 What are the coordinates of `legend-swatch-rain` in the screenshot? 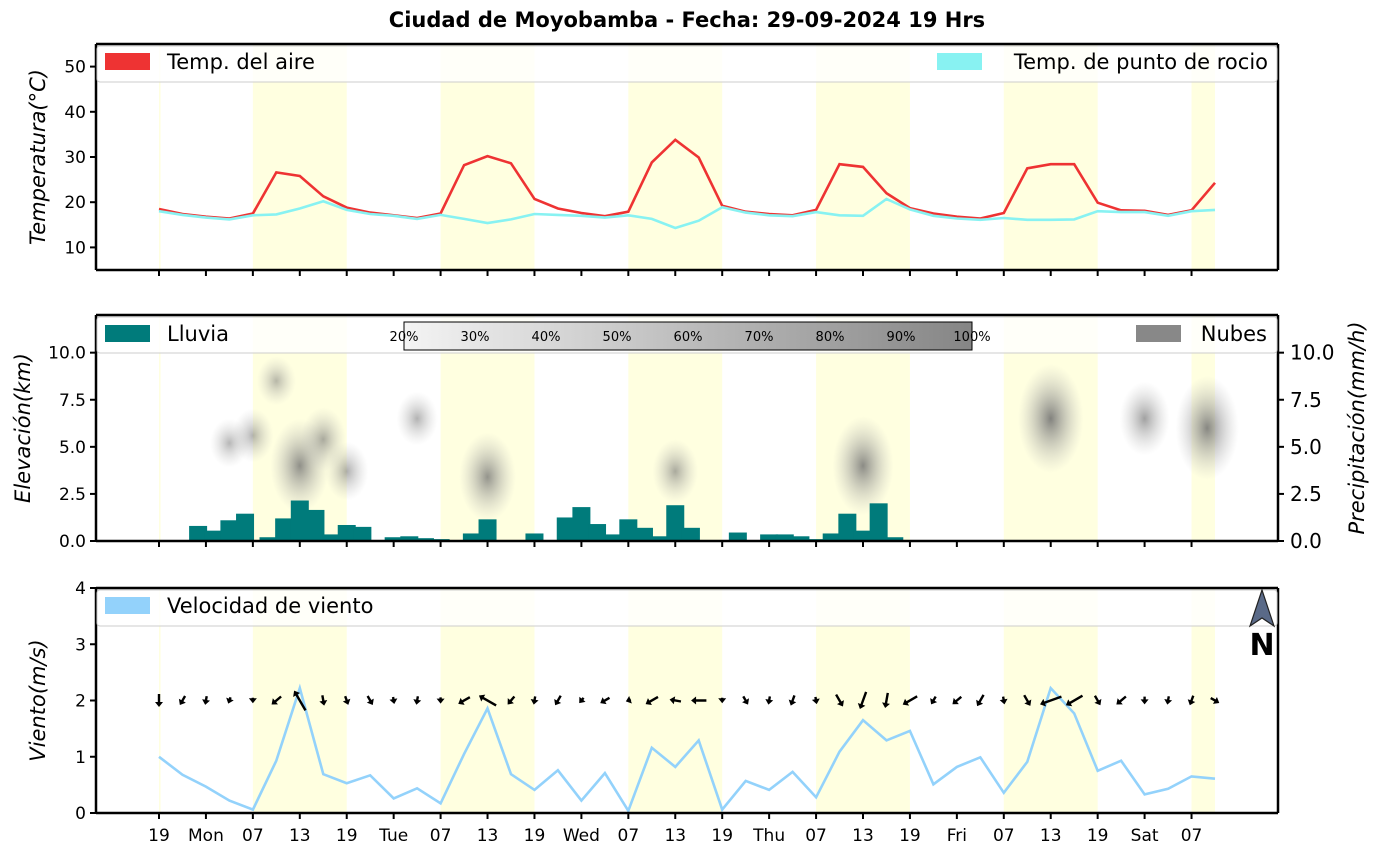 It's located at (127, 333).